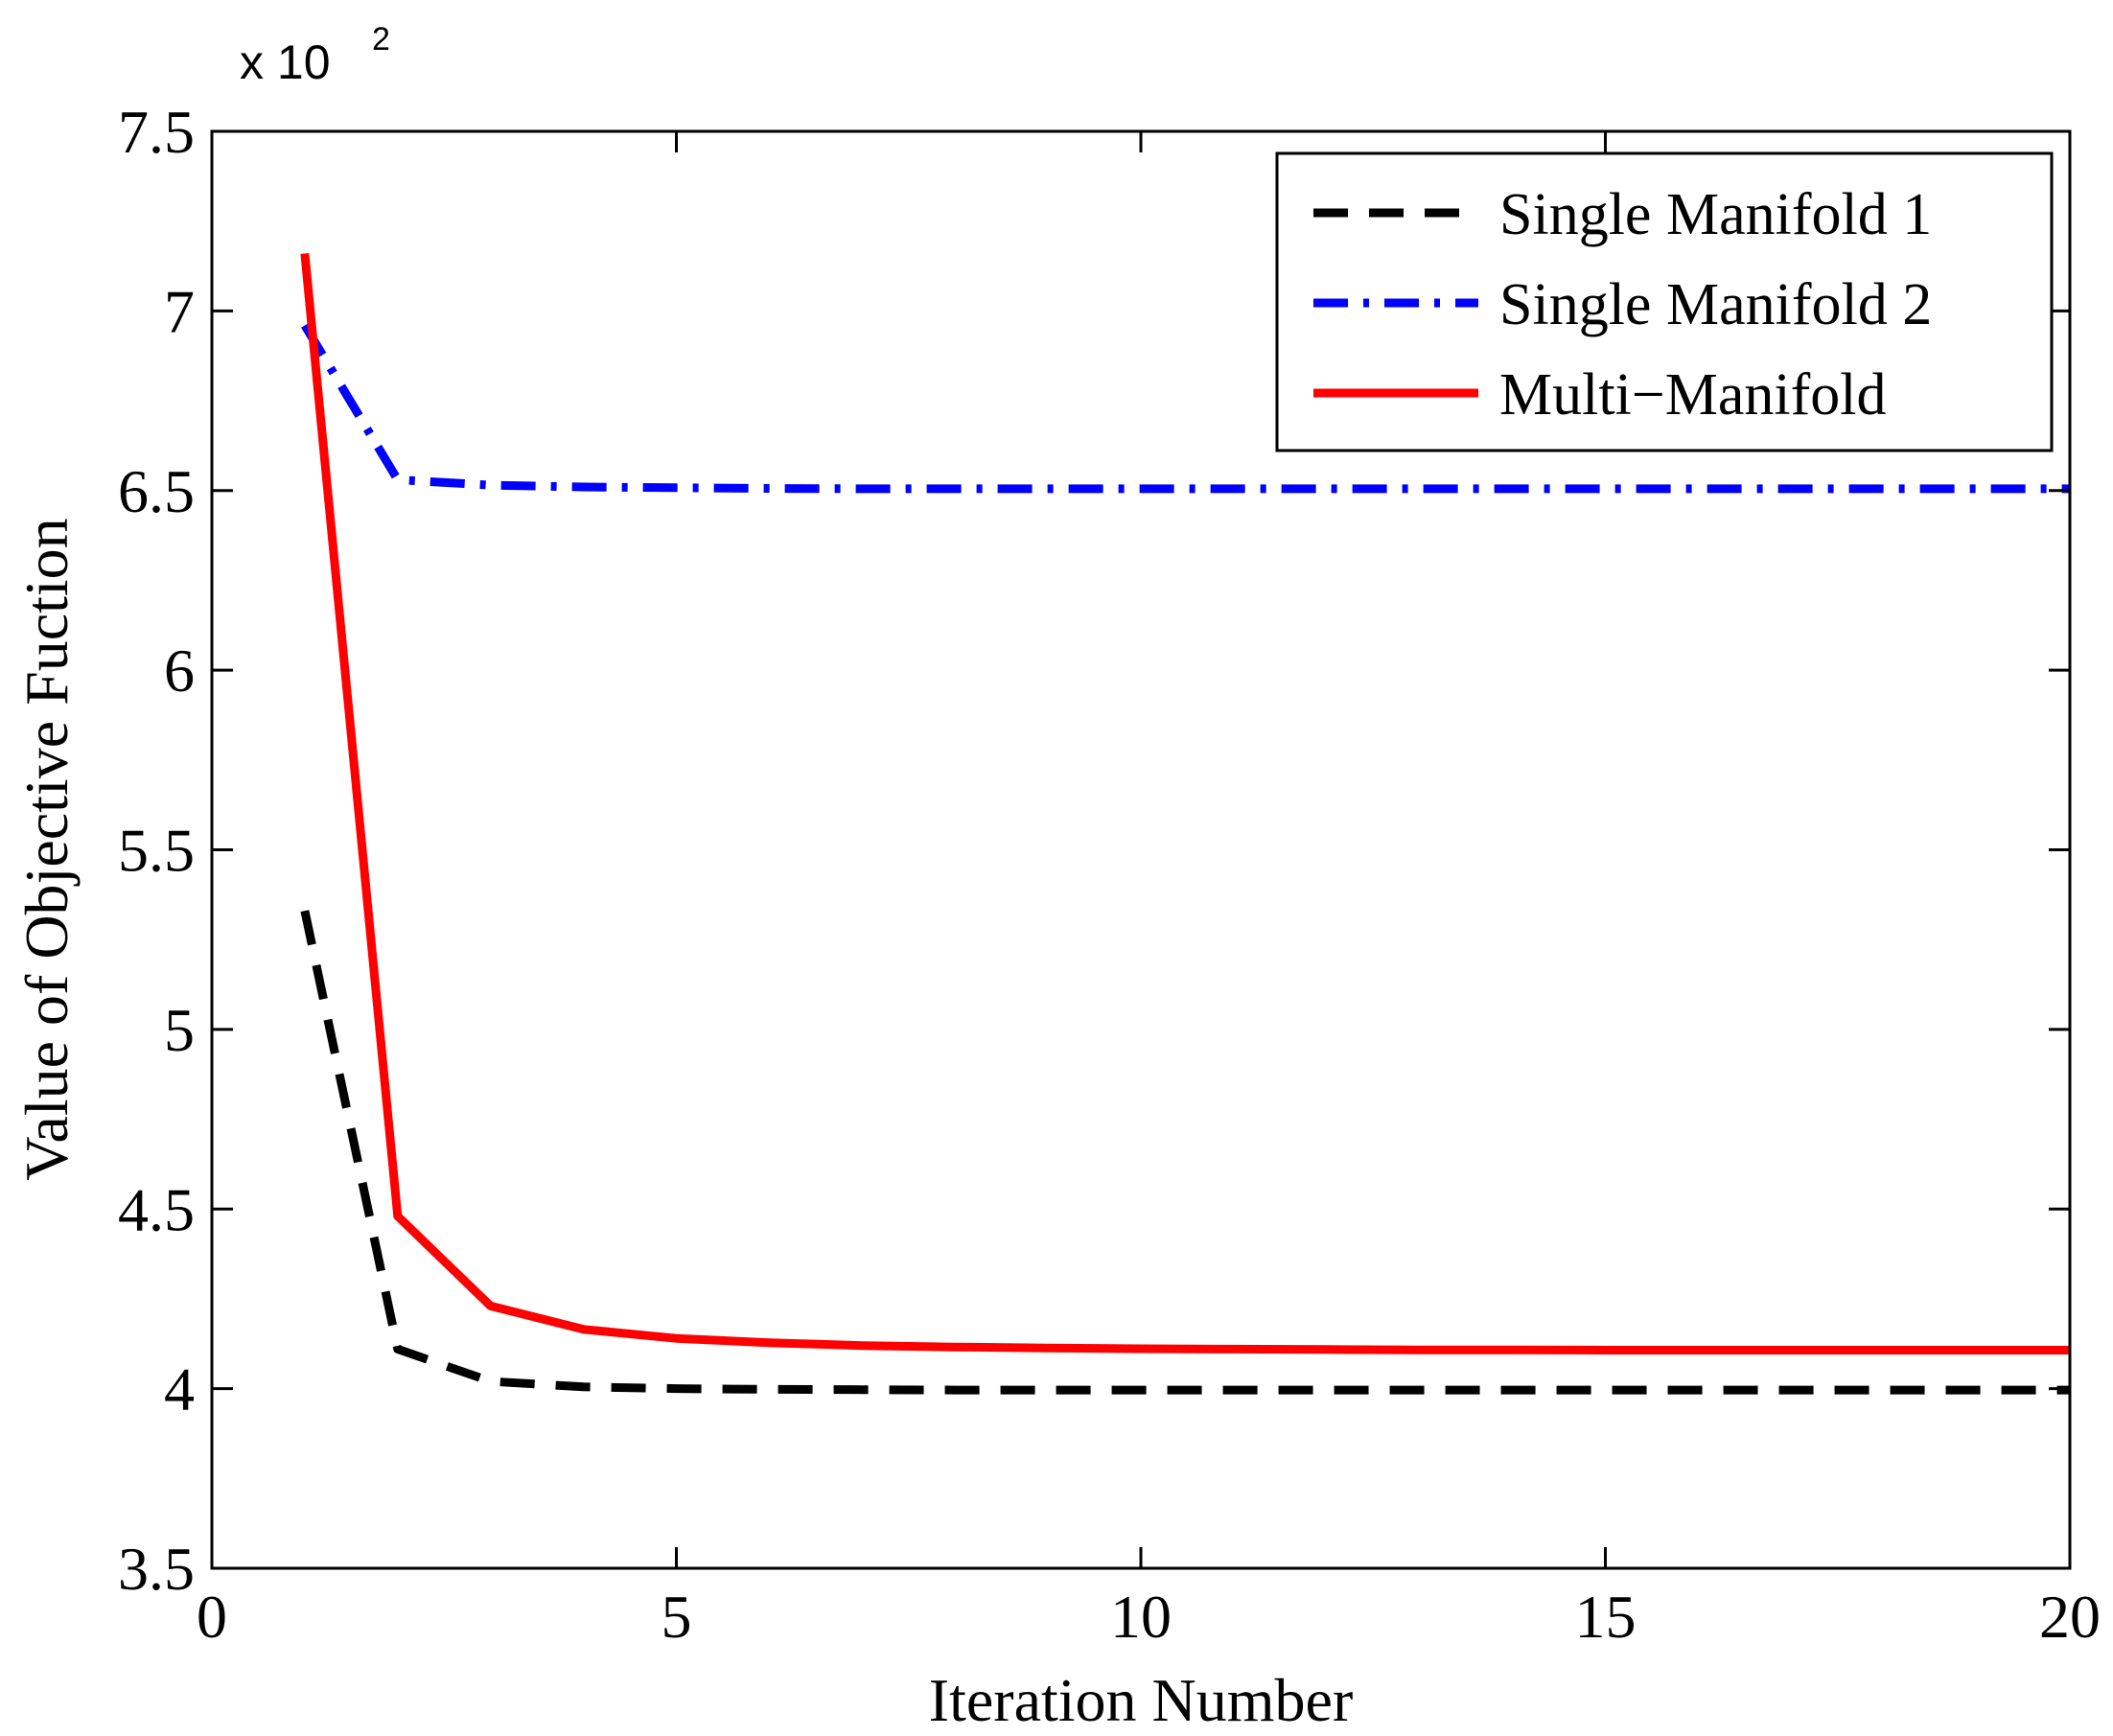 The width and height of the screenshot is (2113, 1736). What do you see at coordinates (381, 39) in the screenshot?
I see `y-exponent-power: 2` at bounding box center [381, 39].